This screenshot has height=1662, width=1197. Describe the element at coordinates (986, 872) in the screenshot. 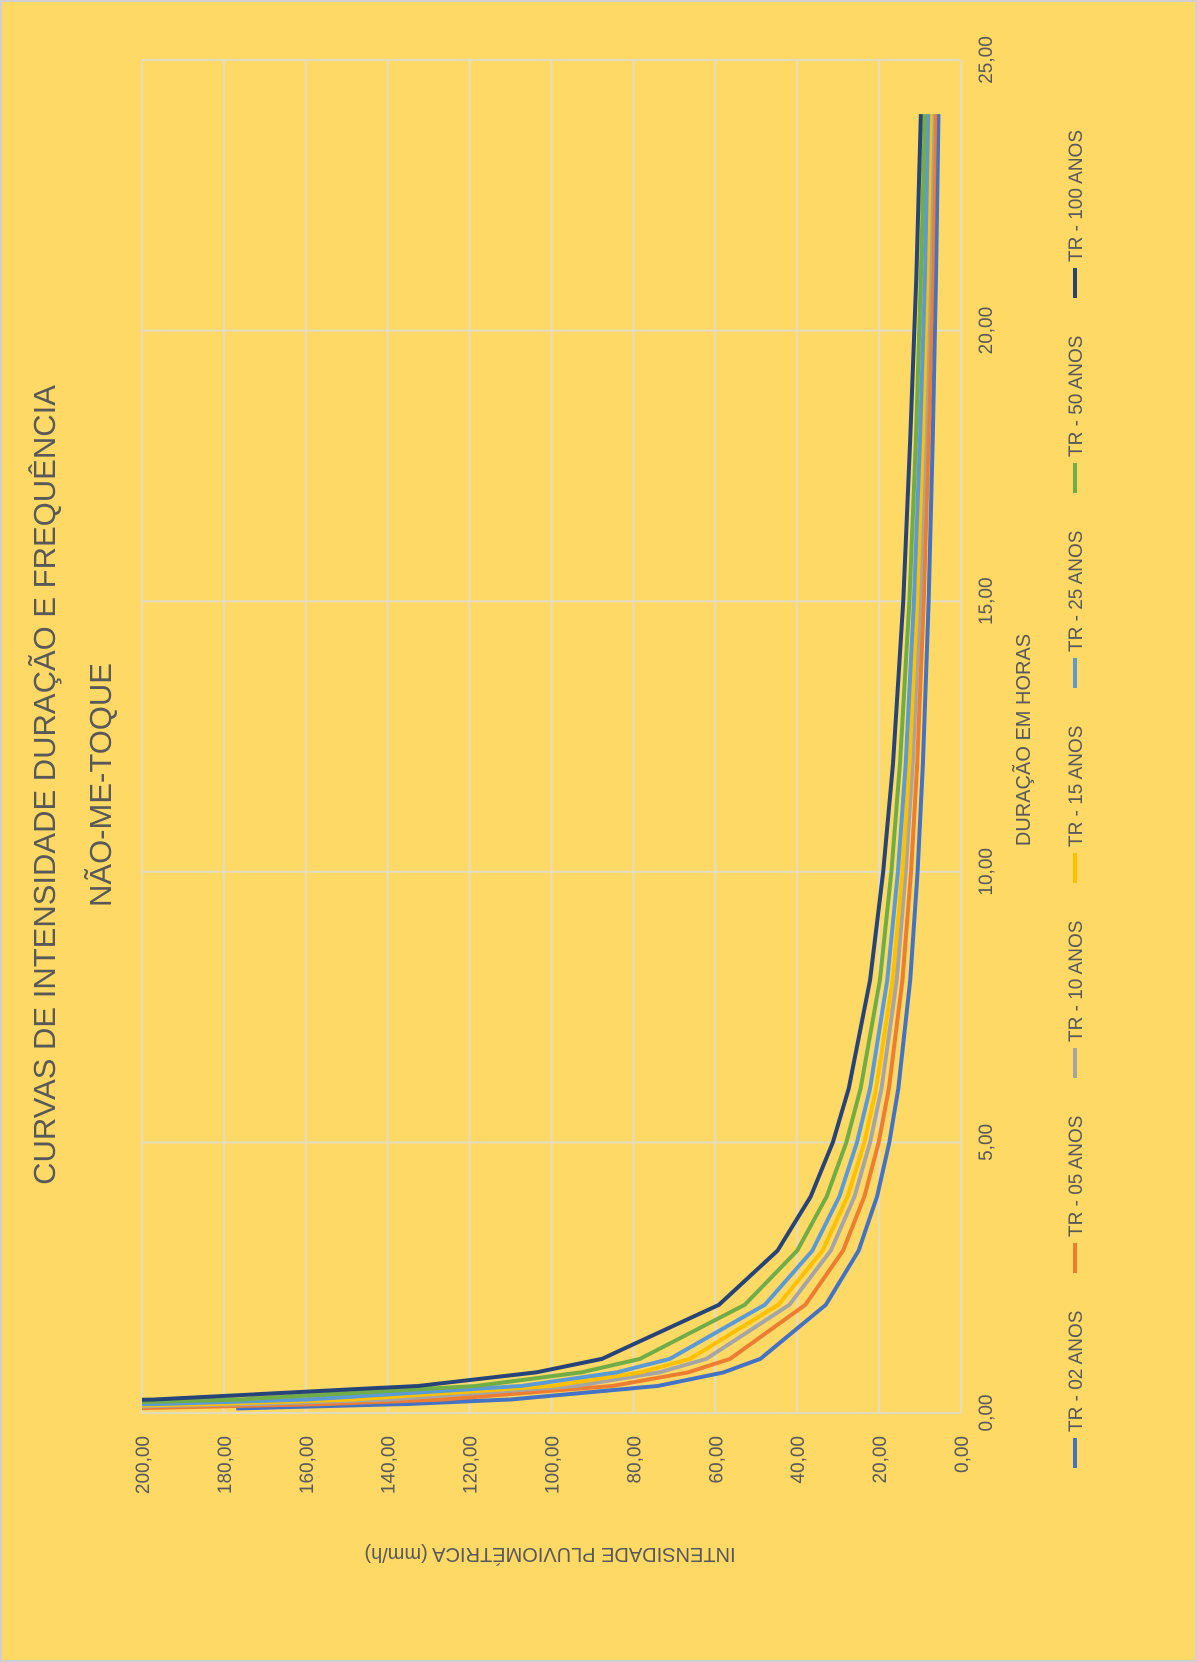

I see `x-tick-label: 10,00` at that location.